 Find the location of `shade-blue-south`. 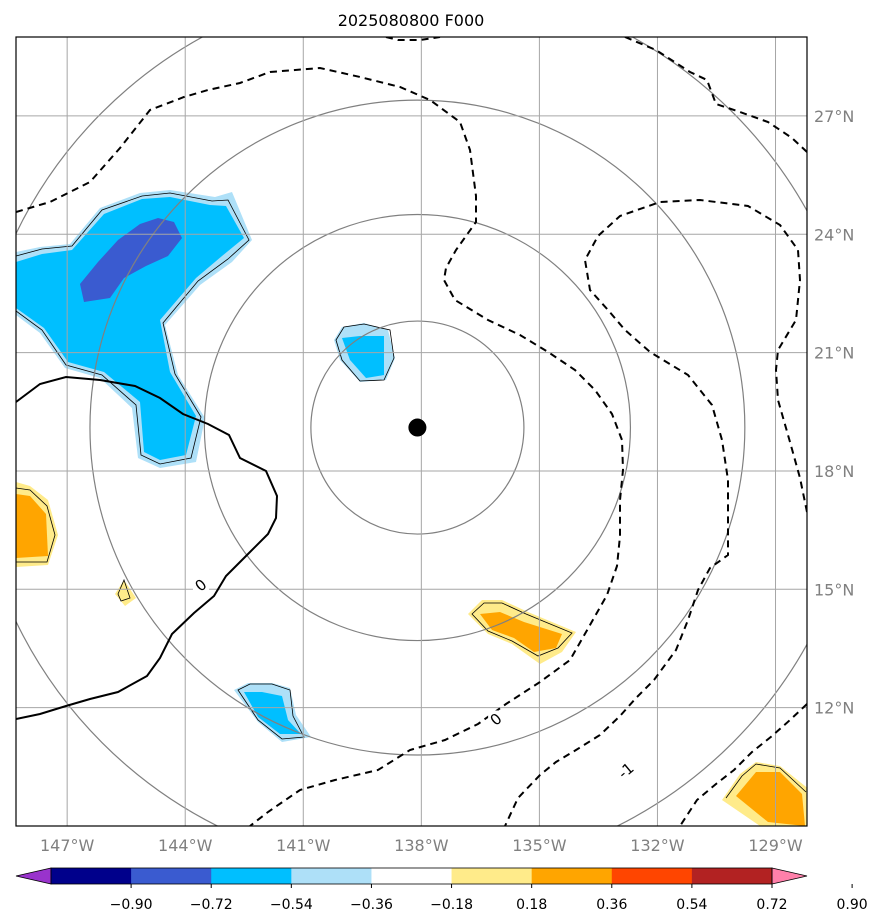

shade-blue-south is located at coordinates (272, 713).